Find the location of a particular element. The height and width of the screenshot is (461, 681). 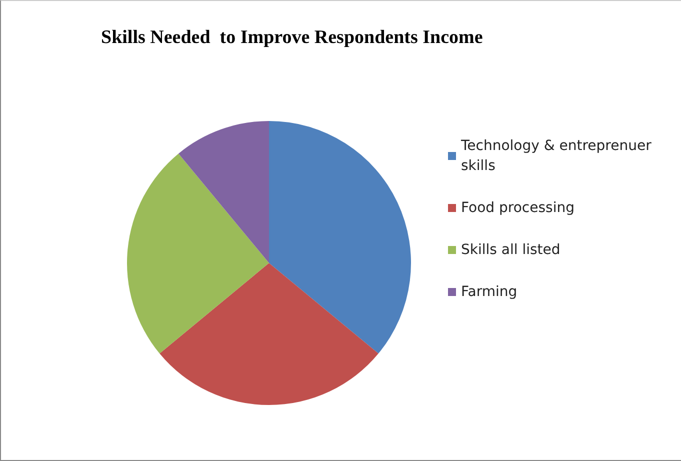

legend-label: Food processing is located at coordinates (517, 208).